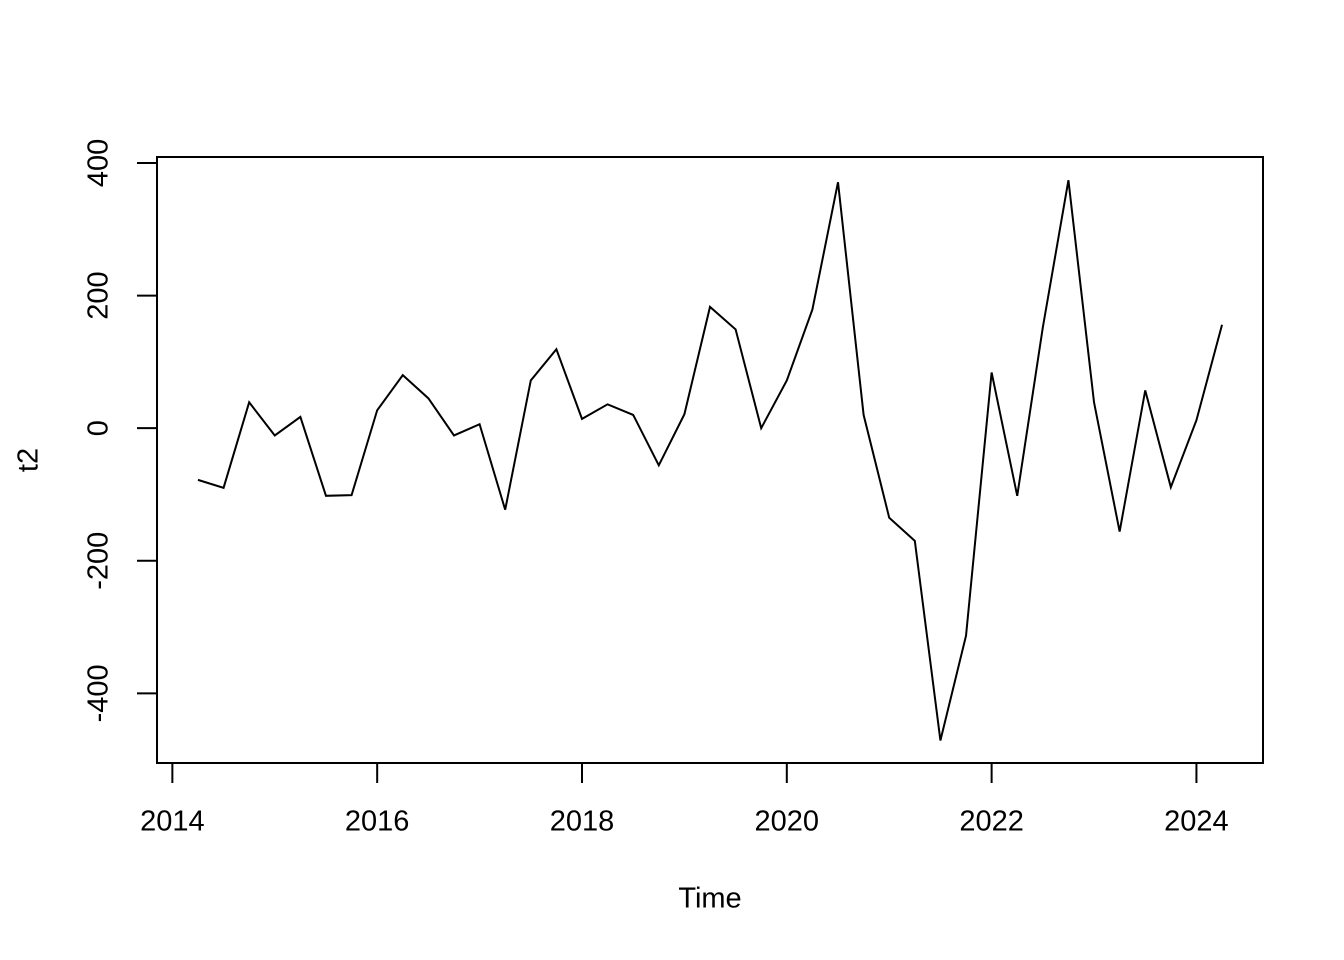 The width and height of the screenshot is (1344, 960). I want to click on y-tick-label: -200, so click(99, 561).